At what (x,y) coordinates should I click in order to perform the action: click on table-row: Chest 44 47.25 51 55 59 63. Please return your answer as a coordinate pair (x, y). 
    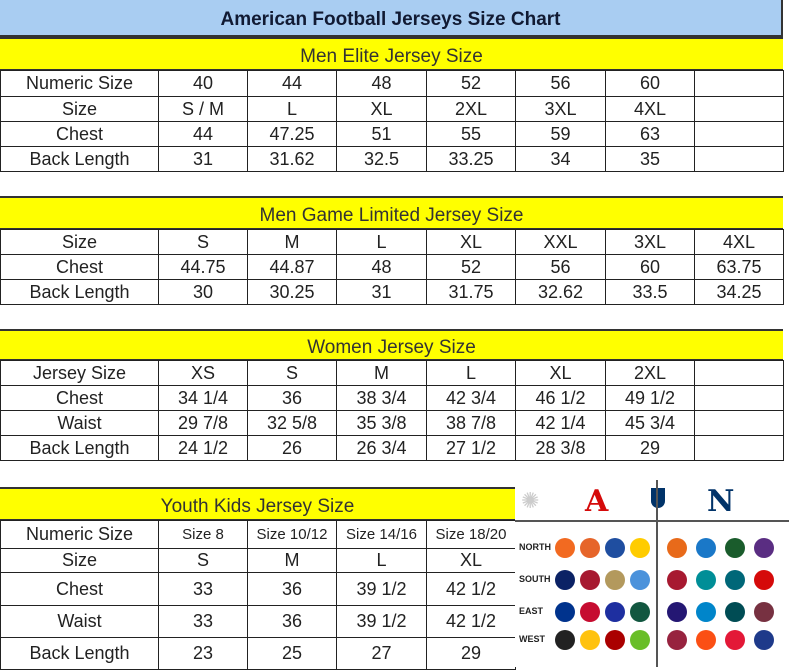
    Looking at the image, I should click on (392, 134).